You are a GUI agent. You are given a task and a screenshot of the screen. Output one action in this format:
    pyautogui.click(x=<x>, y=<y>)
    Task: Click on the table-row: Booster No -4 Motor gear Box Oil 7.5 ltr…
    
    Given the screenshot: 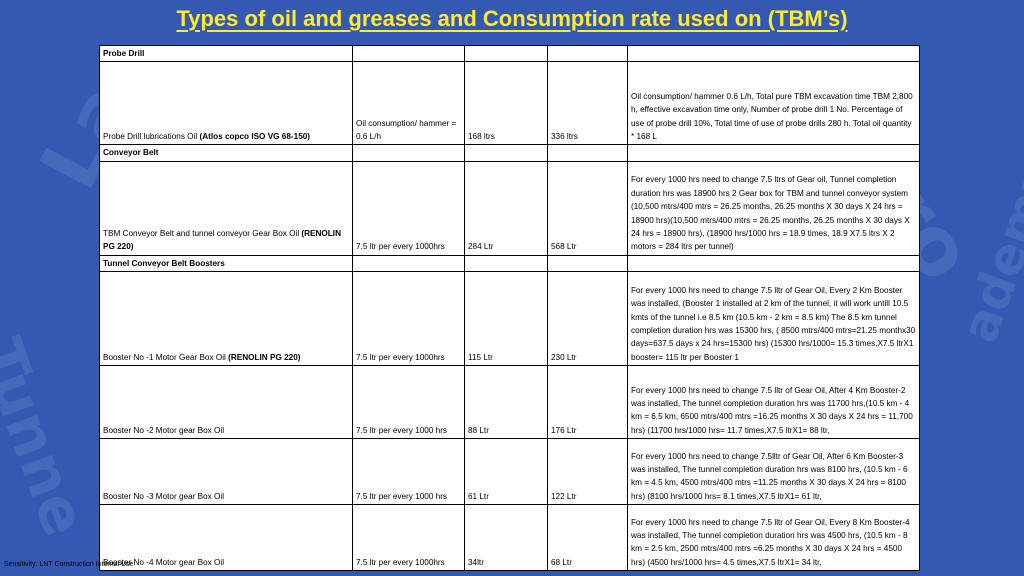 What is the action you would take?
    pyautogui.click(x=509, y=538)
    